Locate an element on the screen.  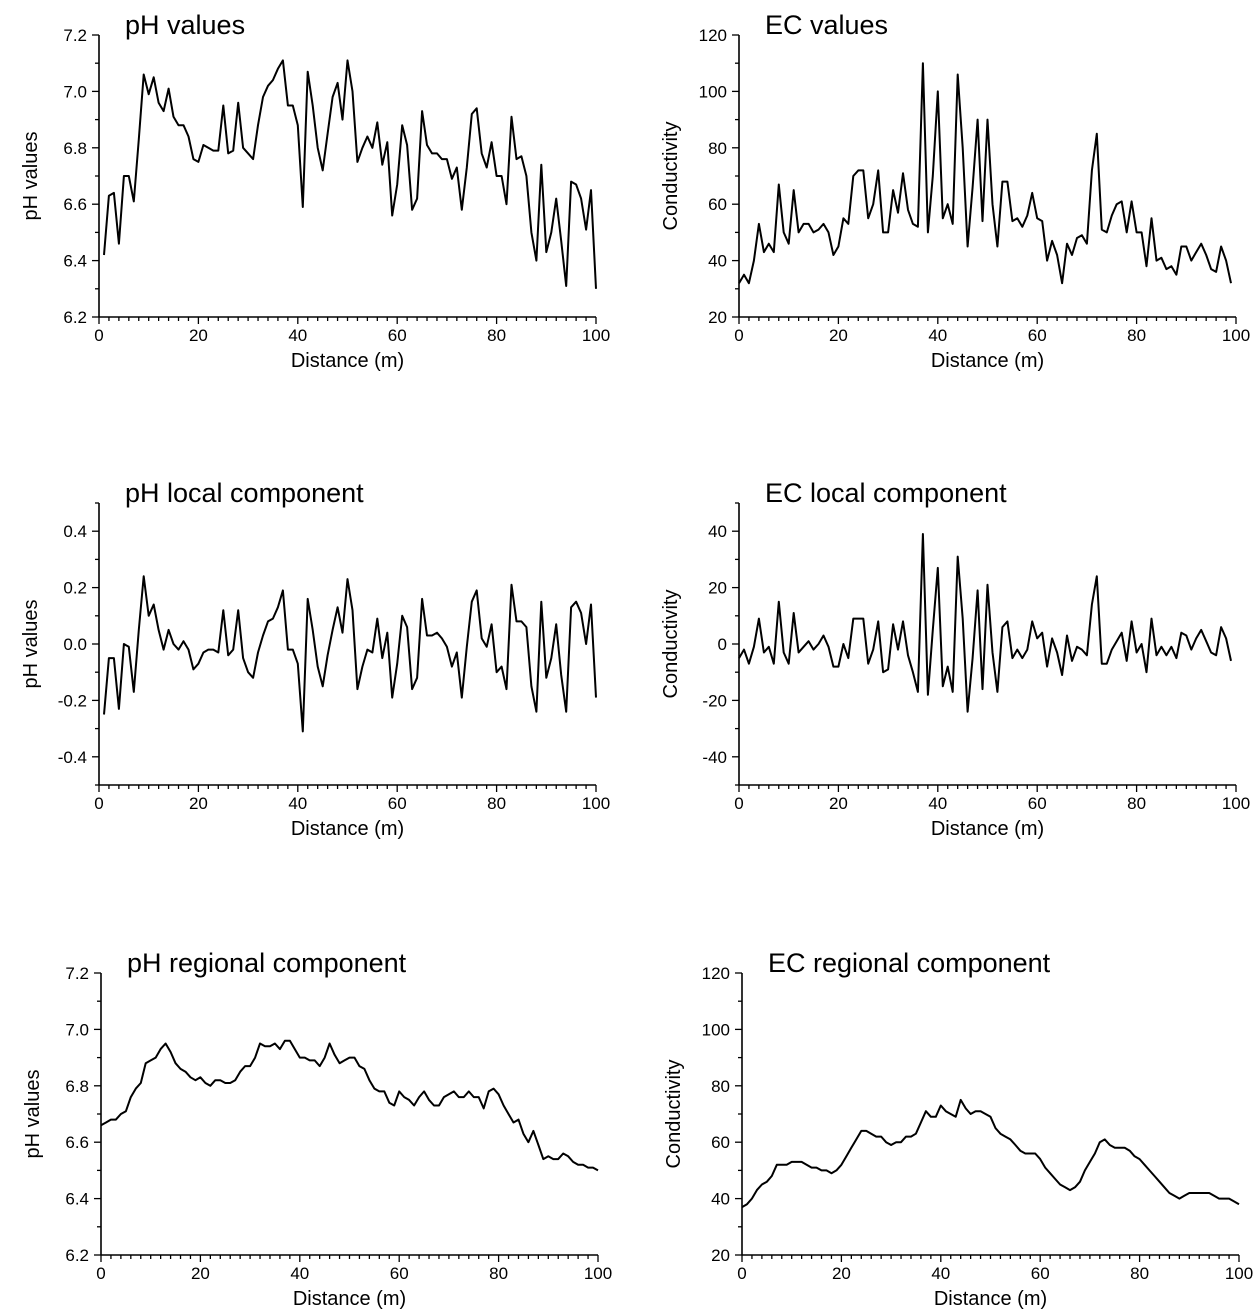
y-tick-label: -20 is located at coordinates (714, 700).